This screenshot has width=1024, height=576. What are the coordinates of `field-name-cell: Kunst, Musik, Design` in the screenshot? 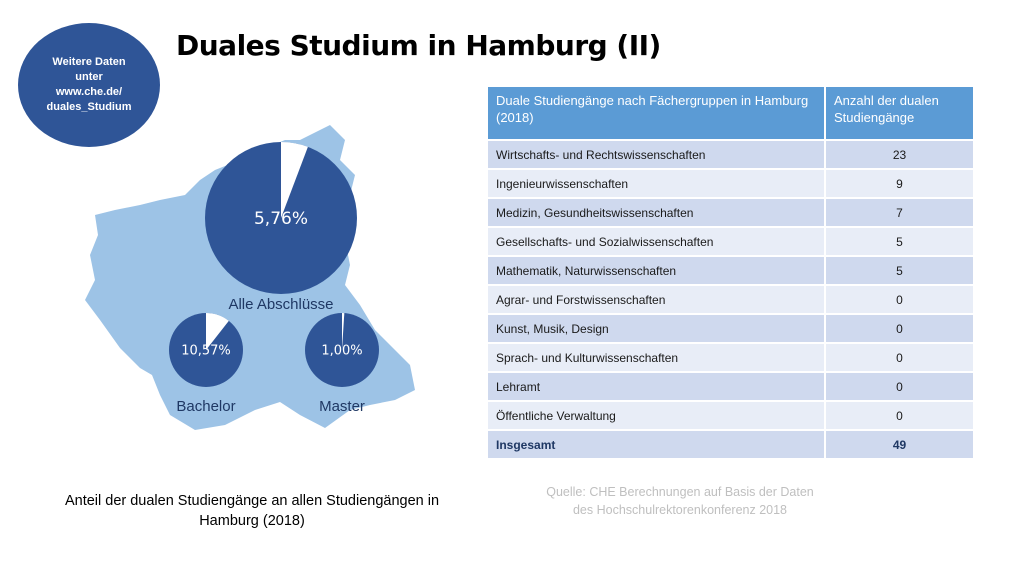 It's located at (656, 328).